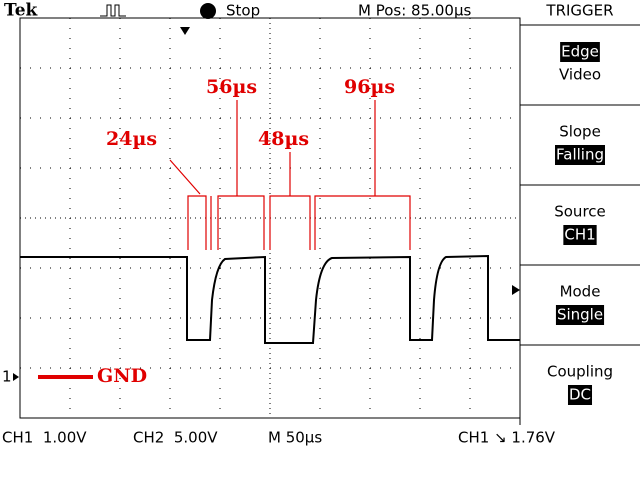 This screenshot has width=640, height=480. Describe the element at coordinates (16, 377) in the screenshot. I see `channel-arrow` at that location.